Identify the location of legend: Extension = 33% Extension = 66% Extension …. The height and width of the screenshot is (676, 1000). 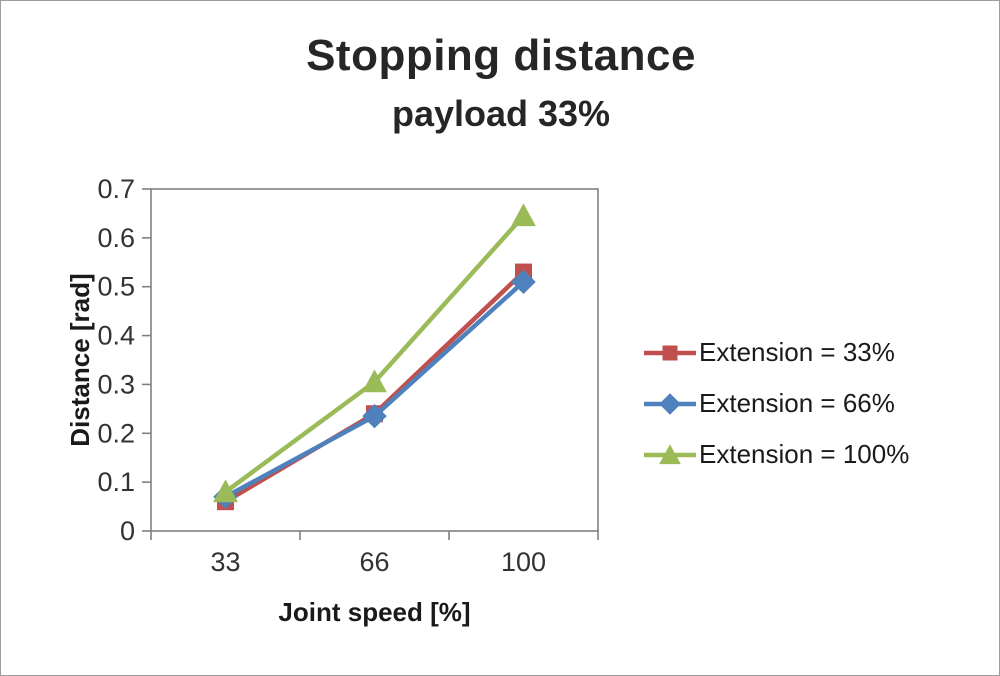
(776, 403).